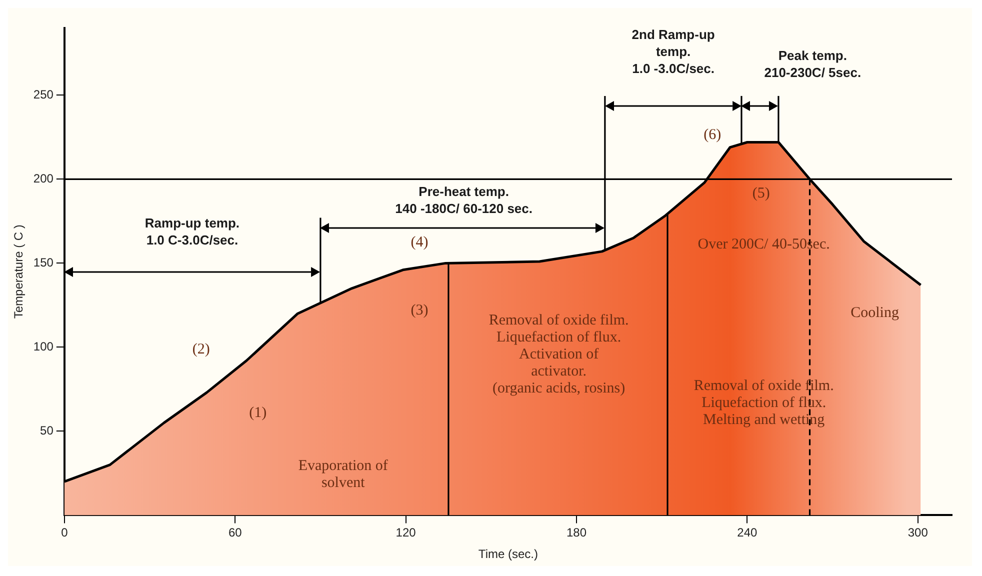  What do you see at coordinates (235, 533) in the screenshot?
I see `x-tick-label: 60` at bounding box center [235, 533].